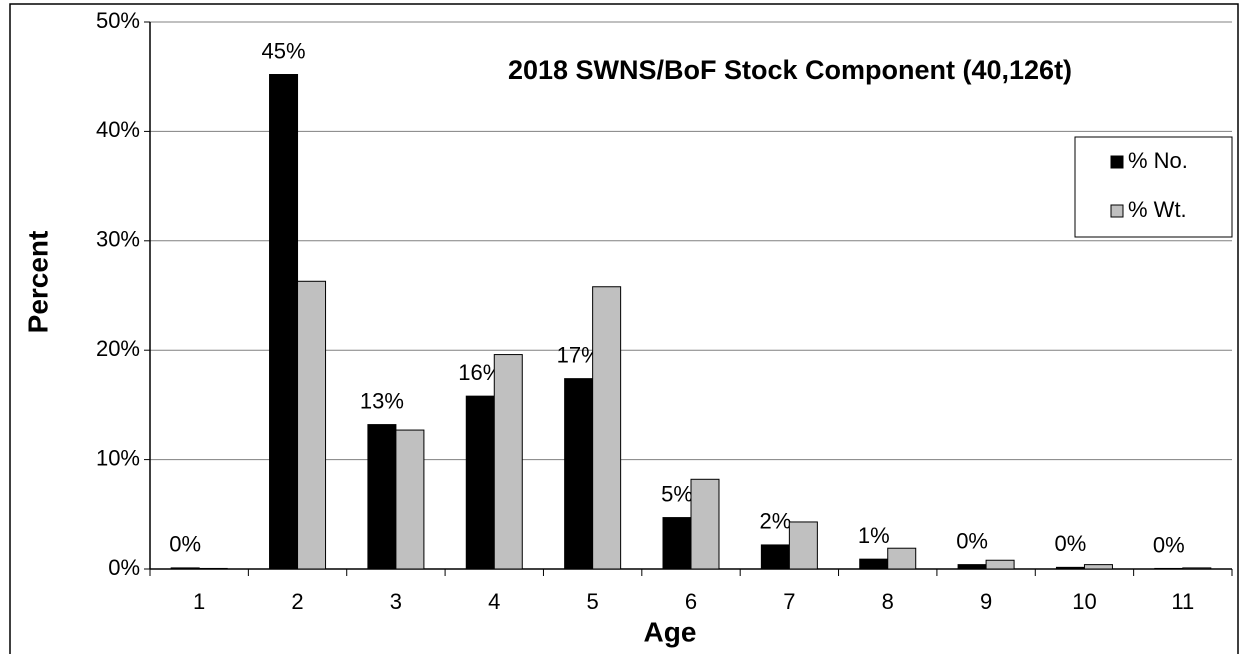 The height and width of the screenshot is (654, 1241). What do you see at coordinates (1153, 187) in the screenshot?
I see `legend-box` at bounding box center [1153, 187].